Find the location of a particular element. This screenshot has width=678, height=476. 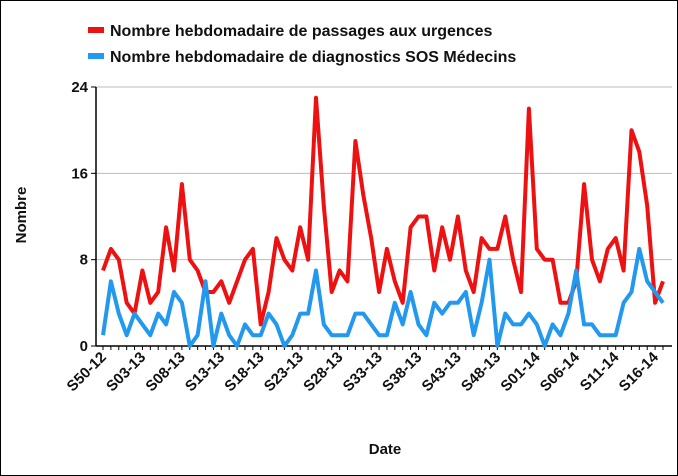

x-tick-label: S06-14 is located at coordinates (560, 371).